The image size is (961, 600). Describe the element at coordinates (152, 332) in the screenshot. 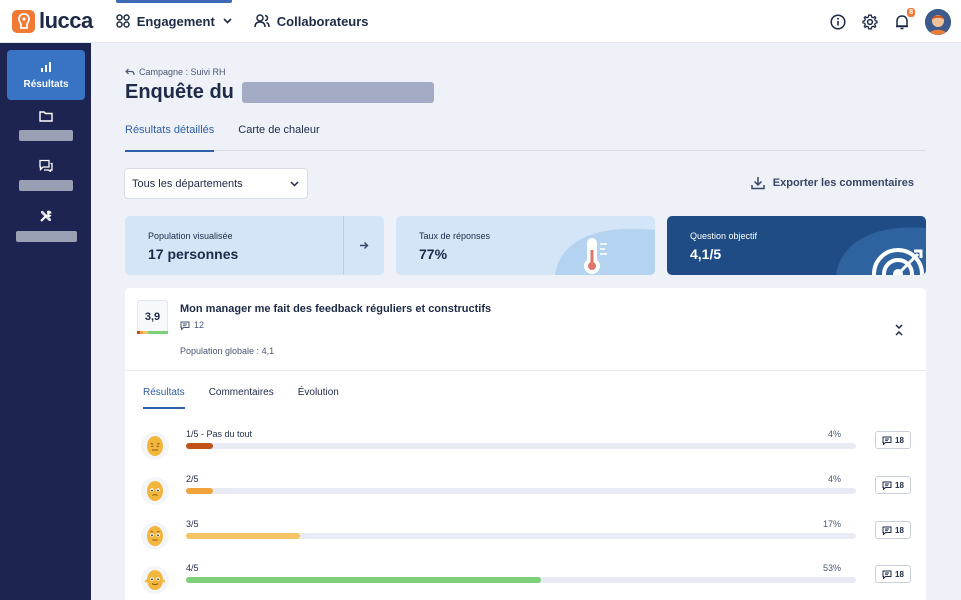

I see `score-distribution-bar` at that location.